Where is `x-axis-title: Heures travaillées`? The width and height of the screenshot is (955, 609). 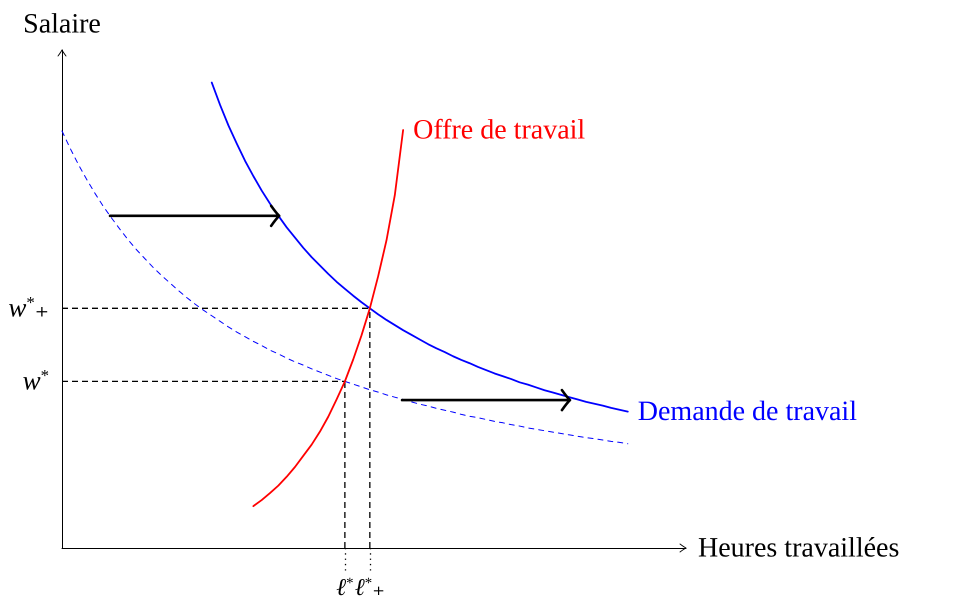 x-axis-title: Heures travaillées is located at coordinates (799, 548).